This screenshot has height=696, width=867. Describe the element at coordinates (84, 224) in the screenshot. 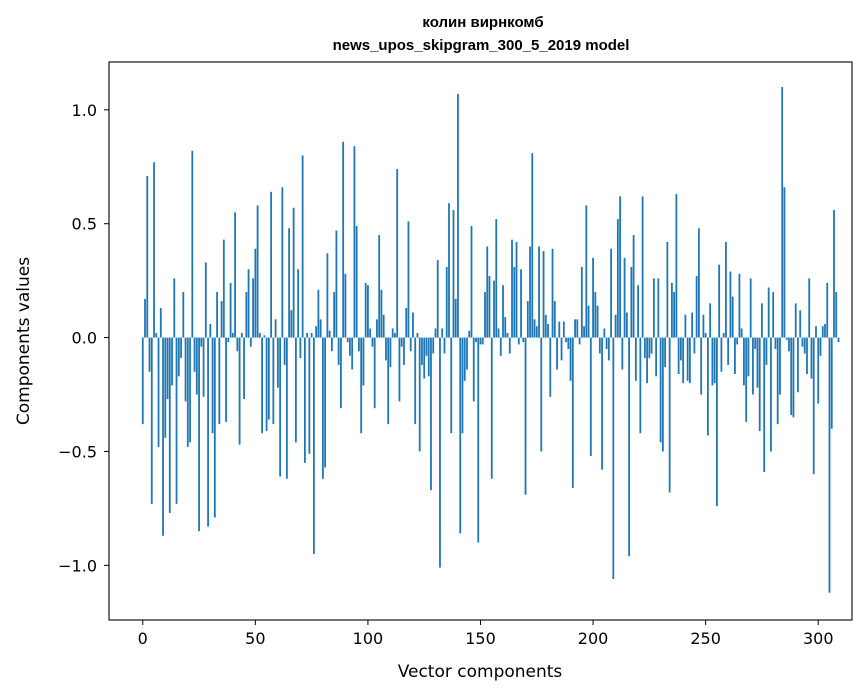

I see `y-tick-label: 0.5` at that location.